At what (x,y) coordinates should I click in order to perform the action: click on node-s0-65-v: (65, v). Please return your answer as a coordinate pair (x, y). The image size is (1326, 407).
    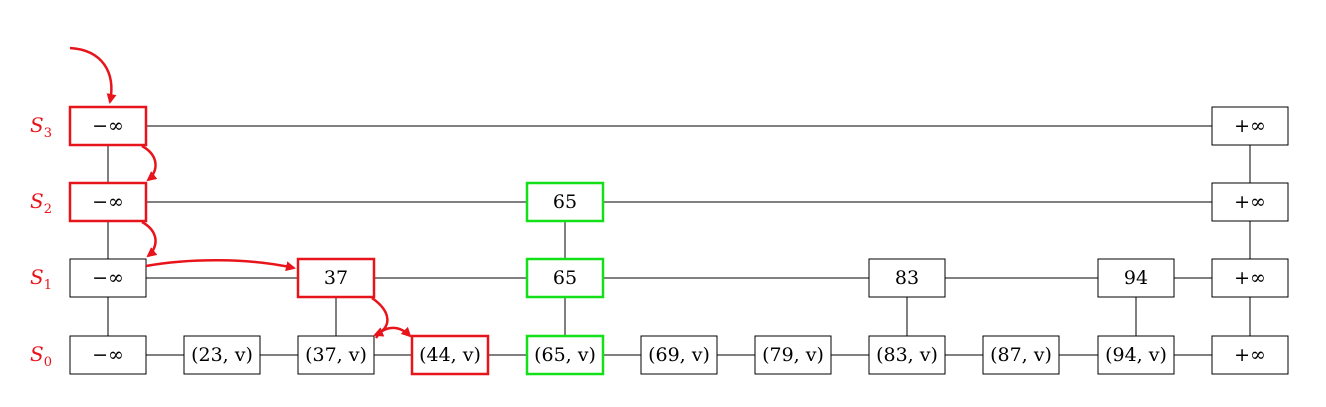
    Looking at the image, I should click on (565, 355).